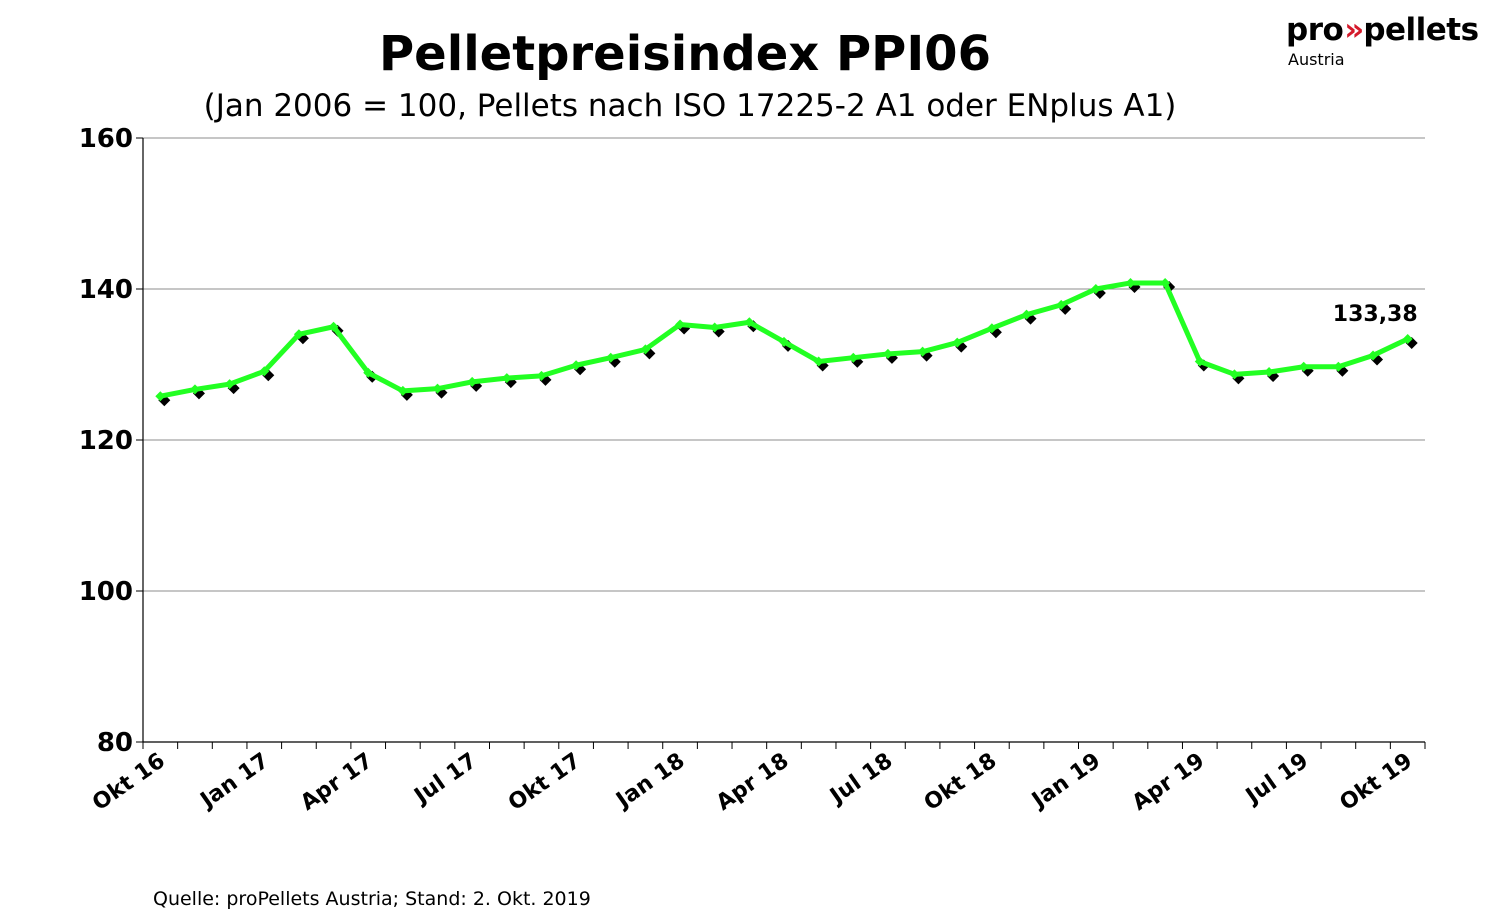 This screenshot has height=920, width=1510. Describe the element at coordinates (545, 782) in the screenshot. I see `x-tick-label: Okt 17` at that location.